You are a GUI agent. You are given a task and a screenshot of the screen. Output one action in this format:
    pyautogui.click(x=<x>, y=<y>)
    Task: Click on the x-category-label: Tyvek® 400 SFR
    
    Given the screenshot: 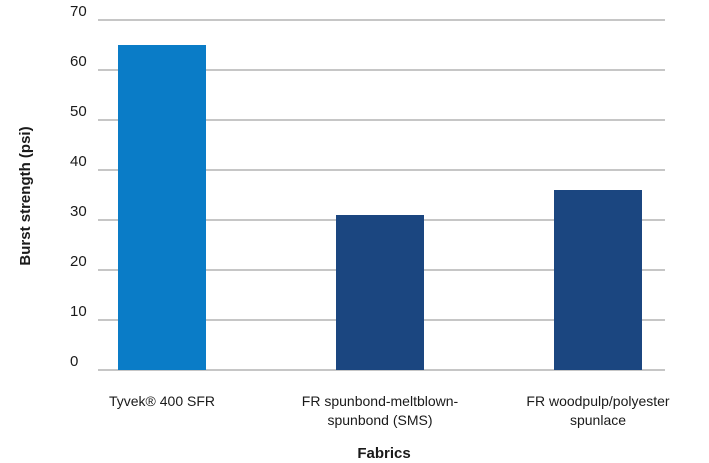 What is the action you would take?
    pyautogui.click(x=162, y=401)
    